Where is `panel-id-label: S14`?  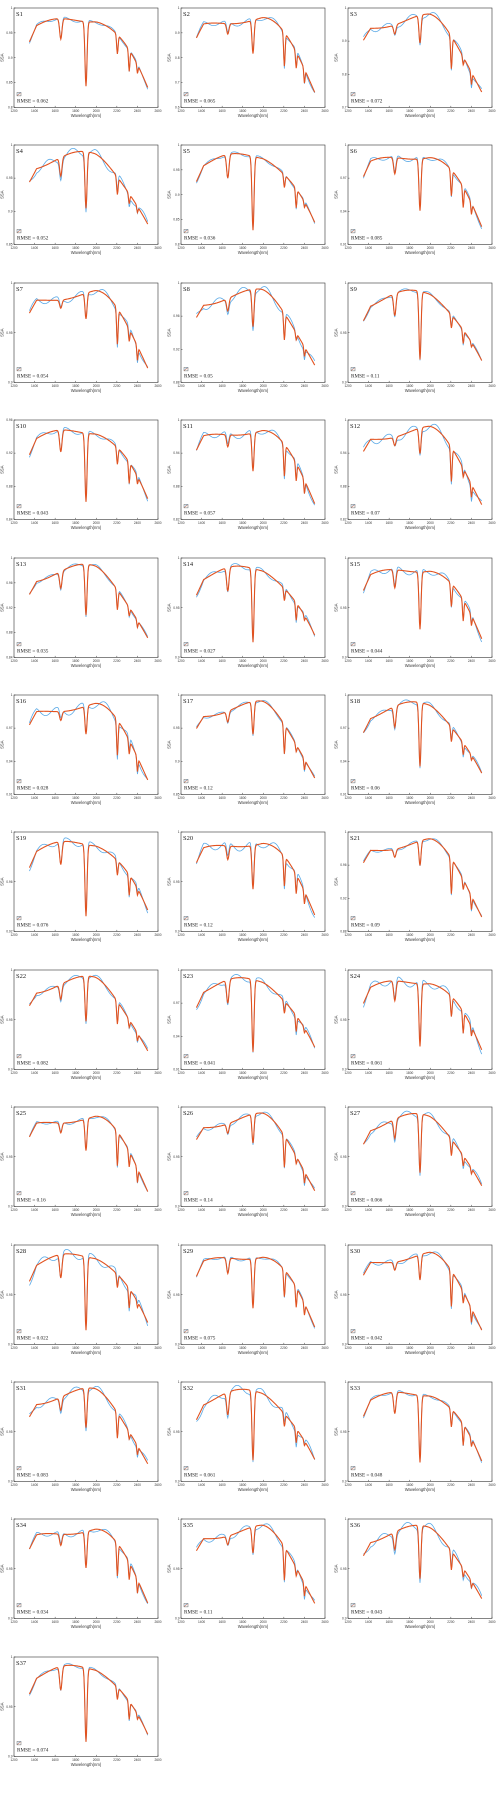 panel-id-label: S14 is located at coordinates (188, 564).